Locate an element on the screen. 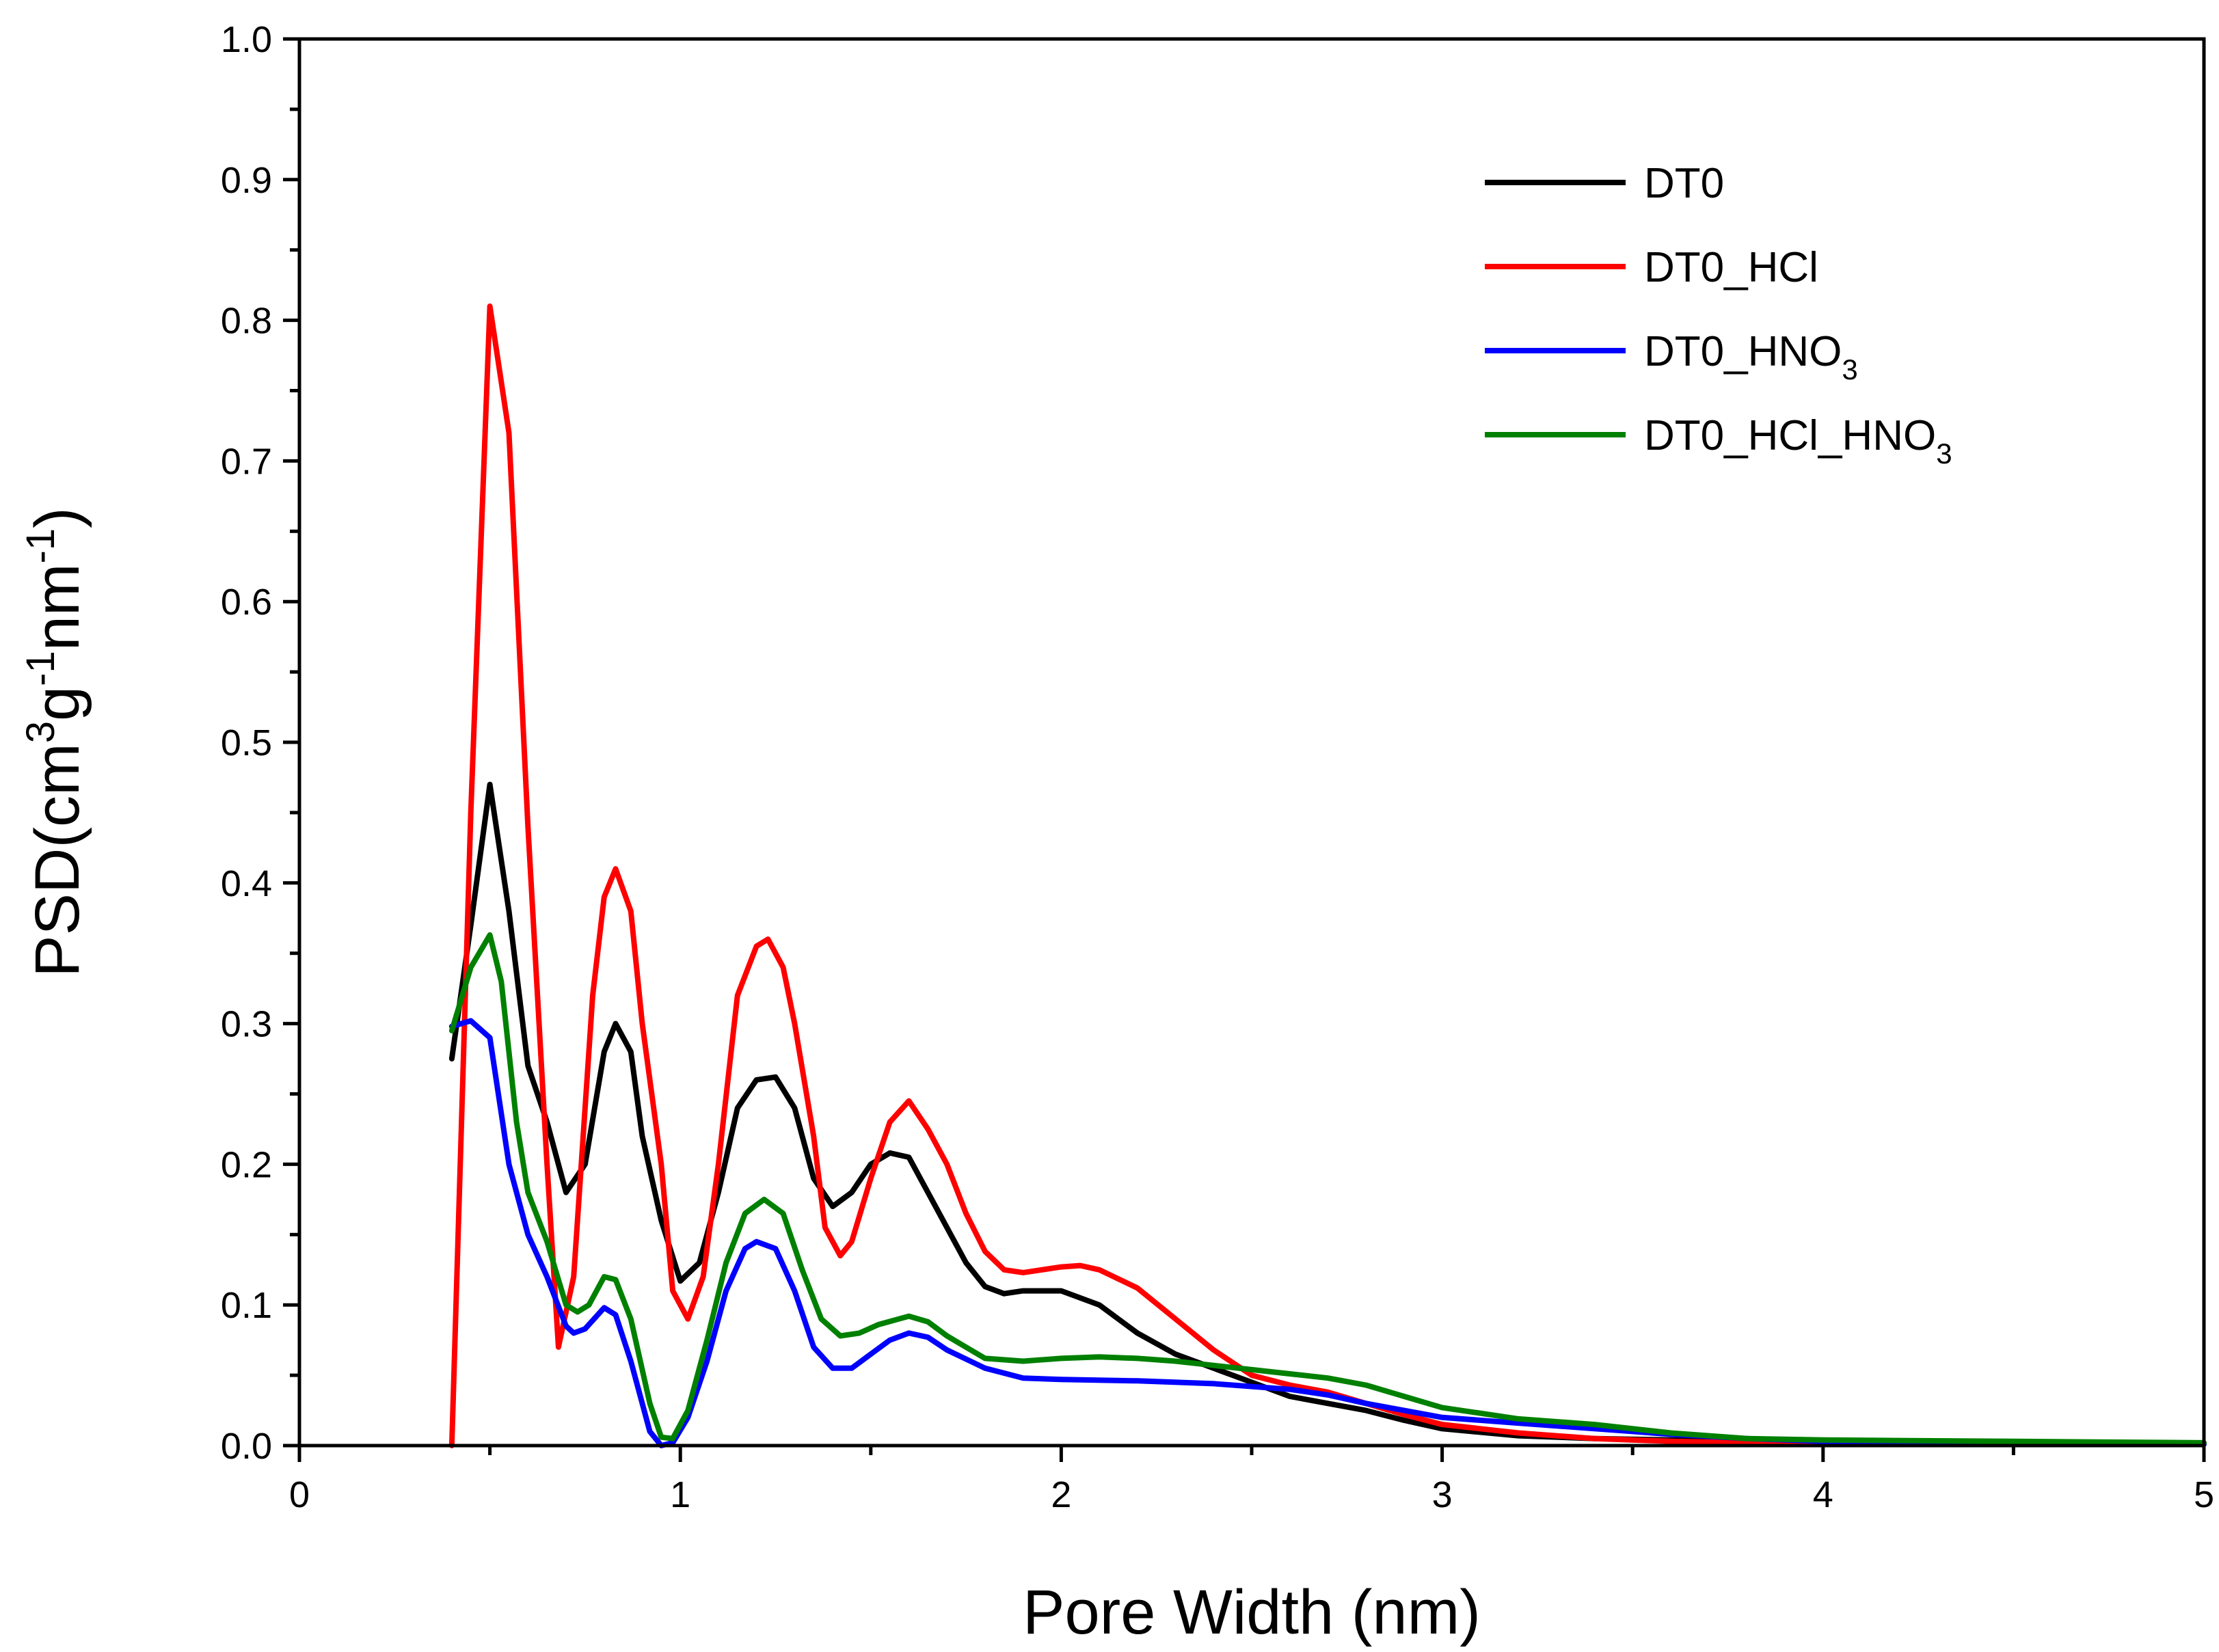  y-tick-label-0.9: 0.9 is located at coordinates (246, 180).